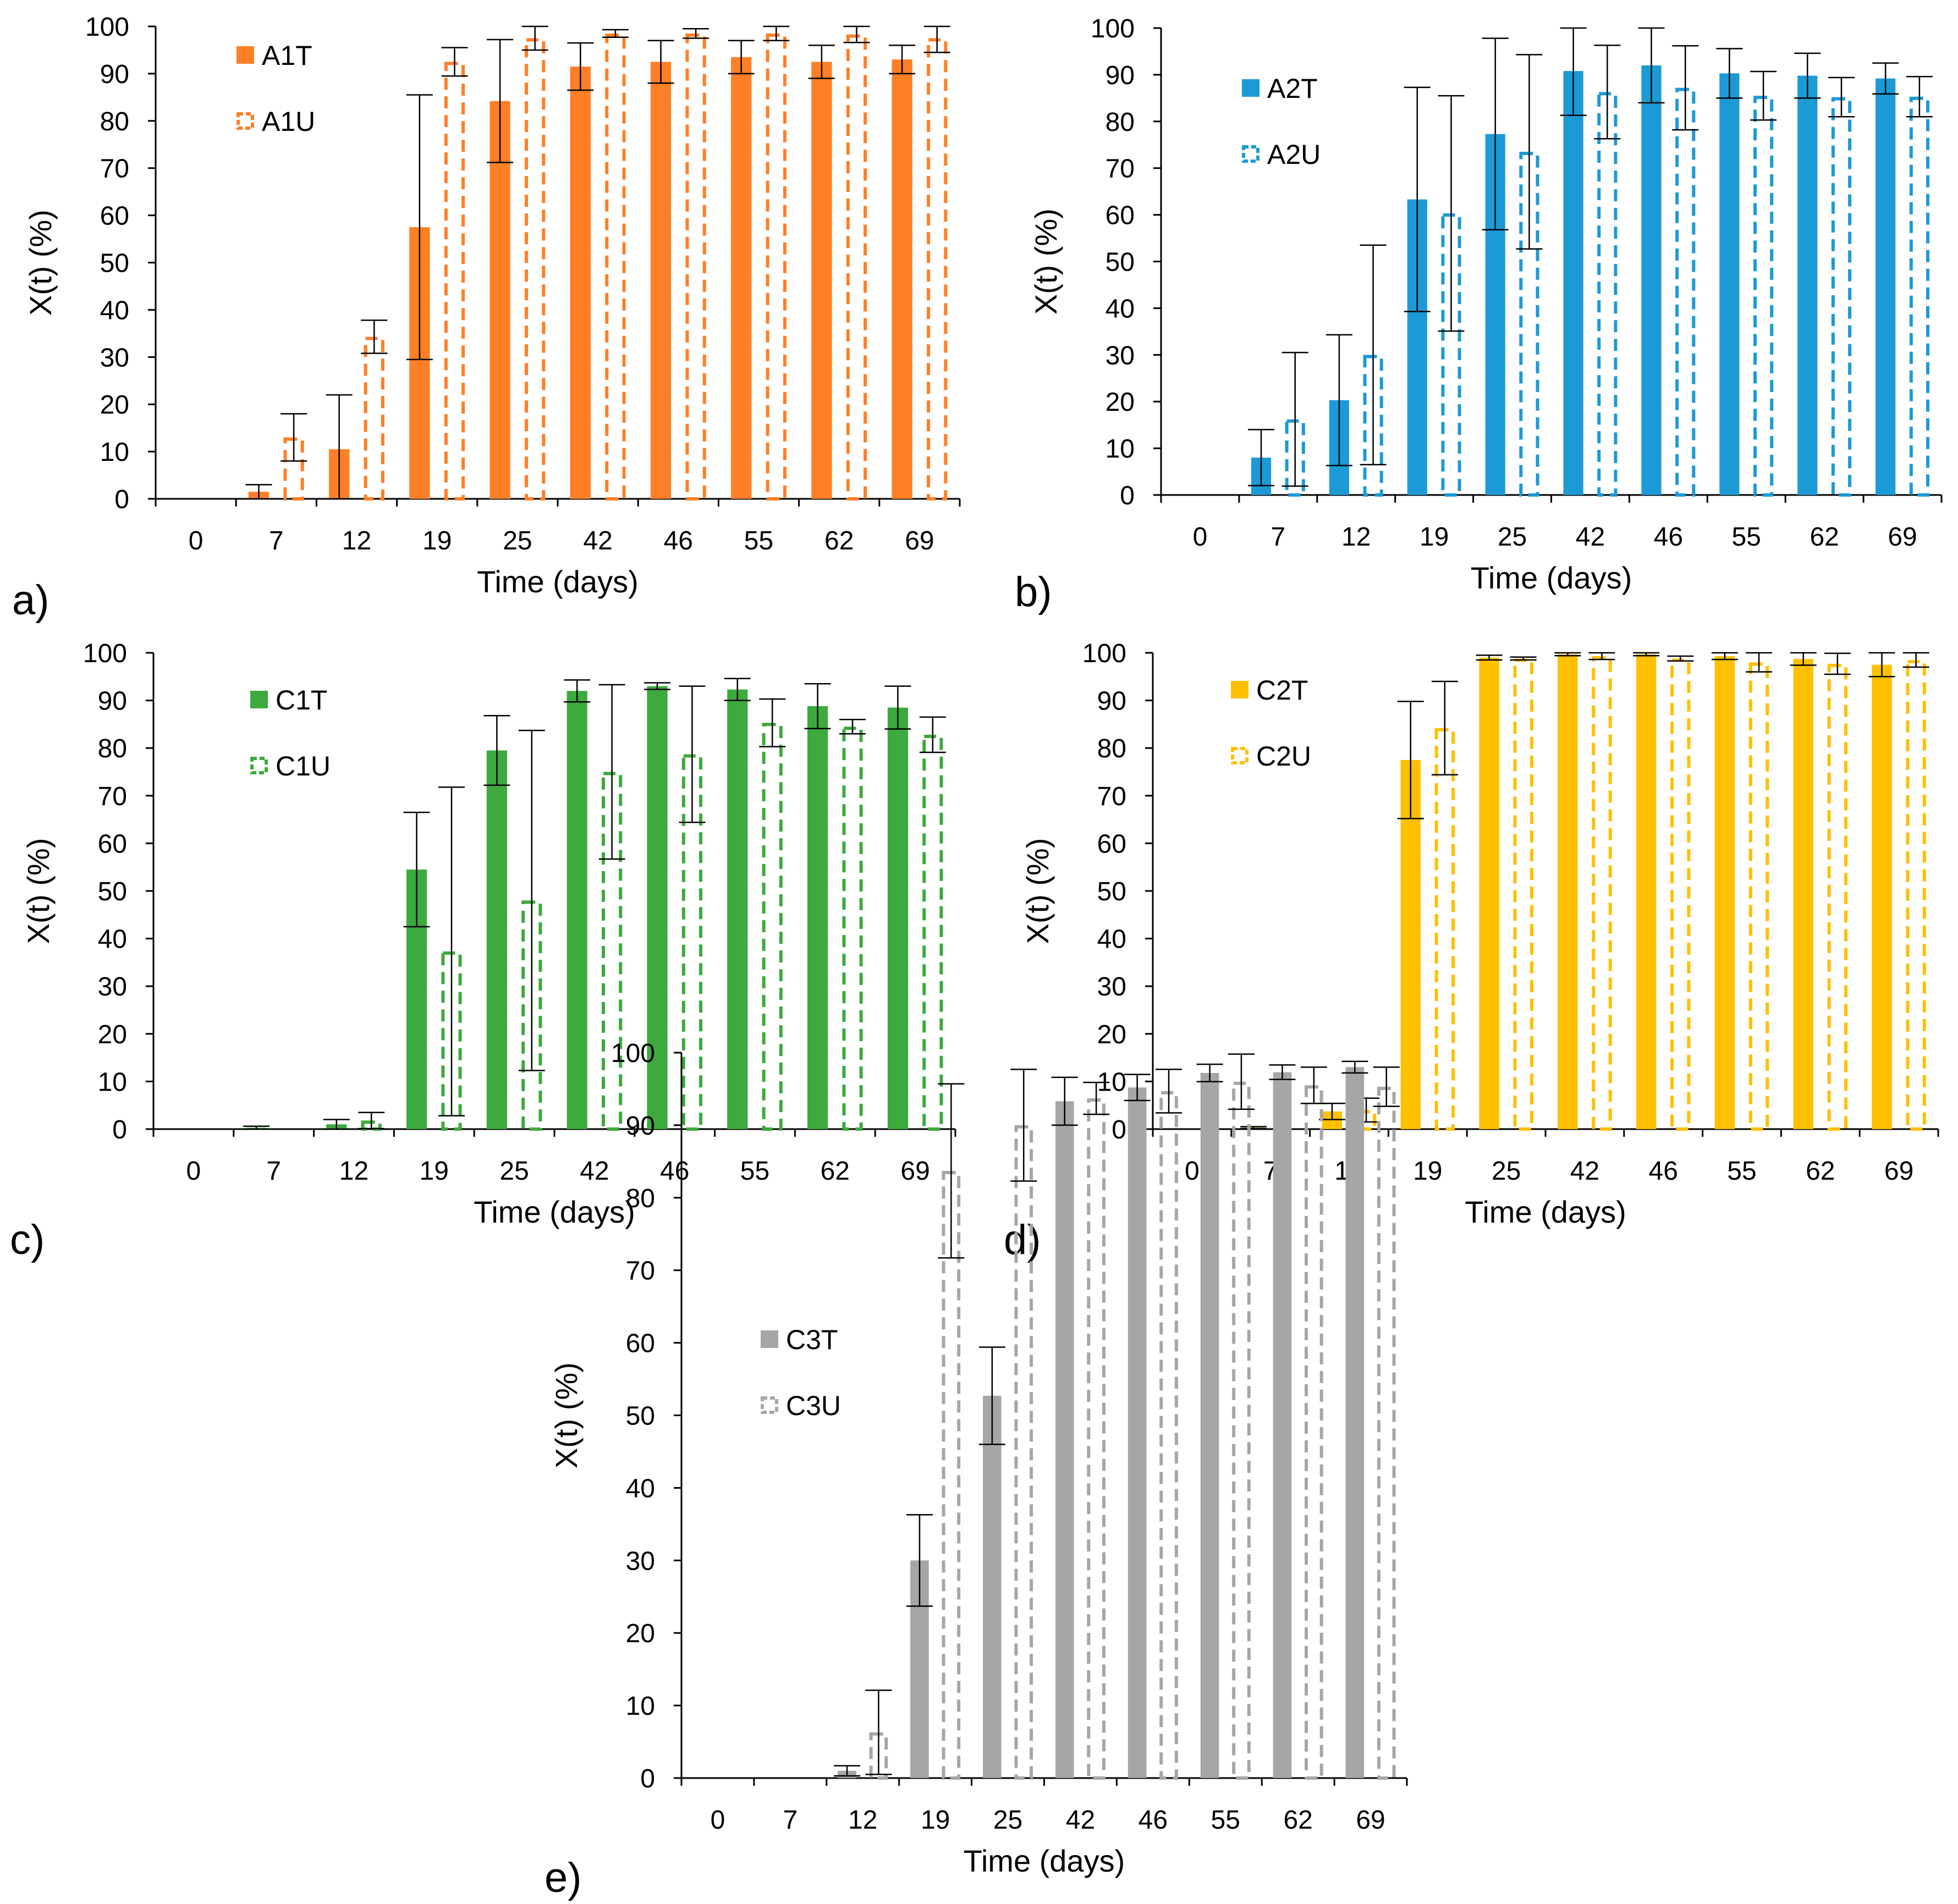 The height and width of the screenshot is (1904, 1958). I want to click on legend-label-C1T: C1T, so click(301, 700).